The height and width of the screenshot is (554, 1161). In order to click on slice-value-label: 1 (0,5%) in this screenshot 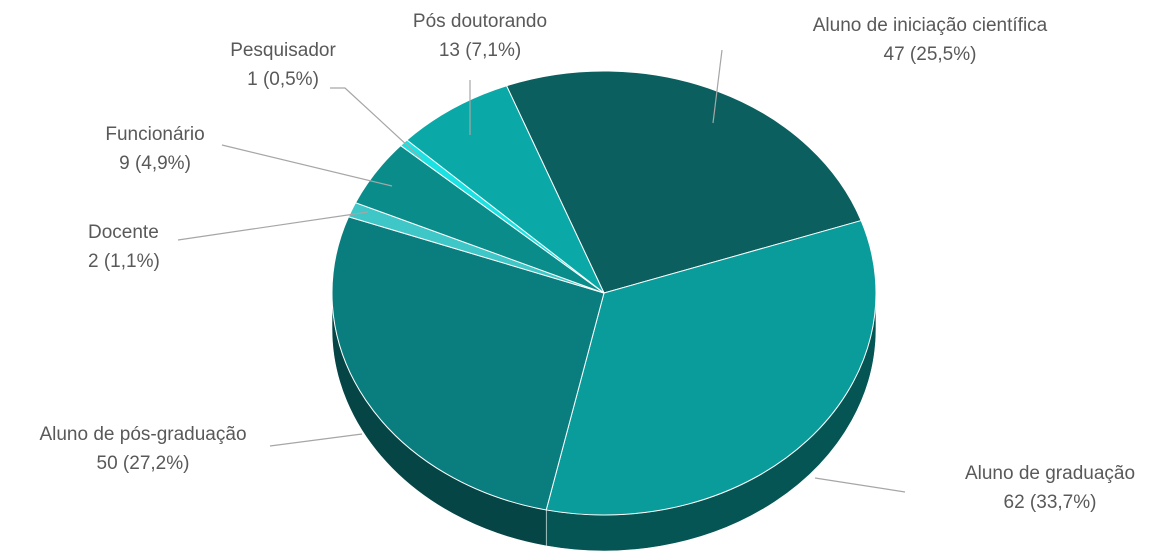, I will do `click(283, 79)`.